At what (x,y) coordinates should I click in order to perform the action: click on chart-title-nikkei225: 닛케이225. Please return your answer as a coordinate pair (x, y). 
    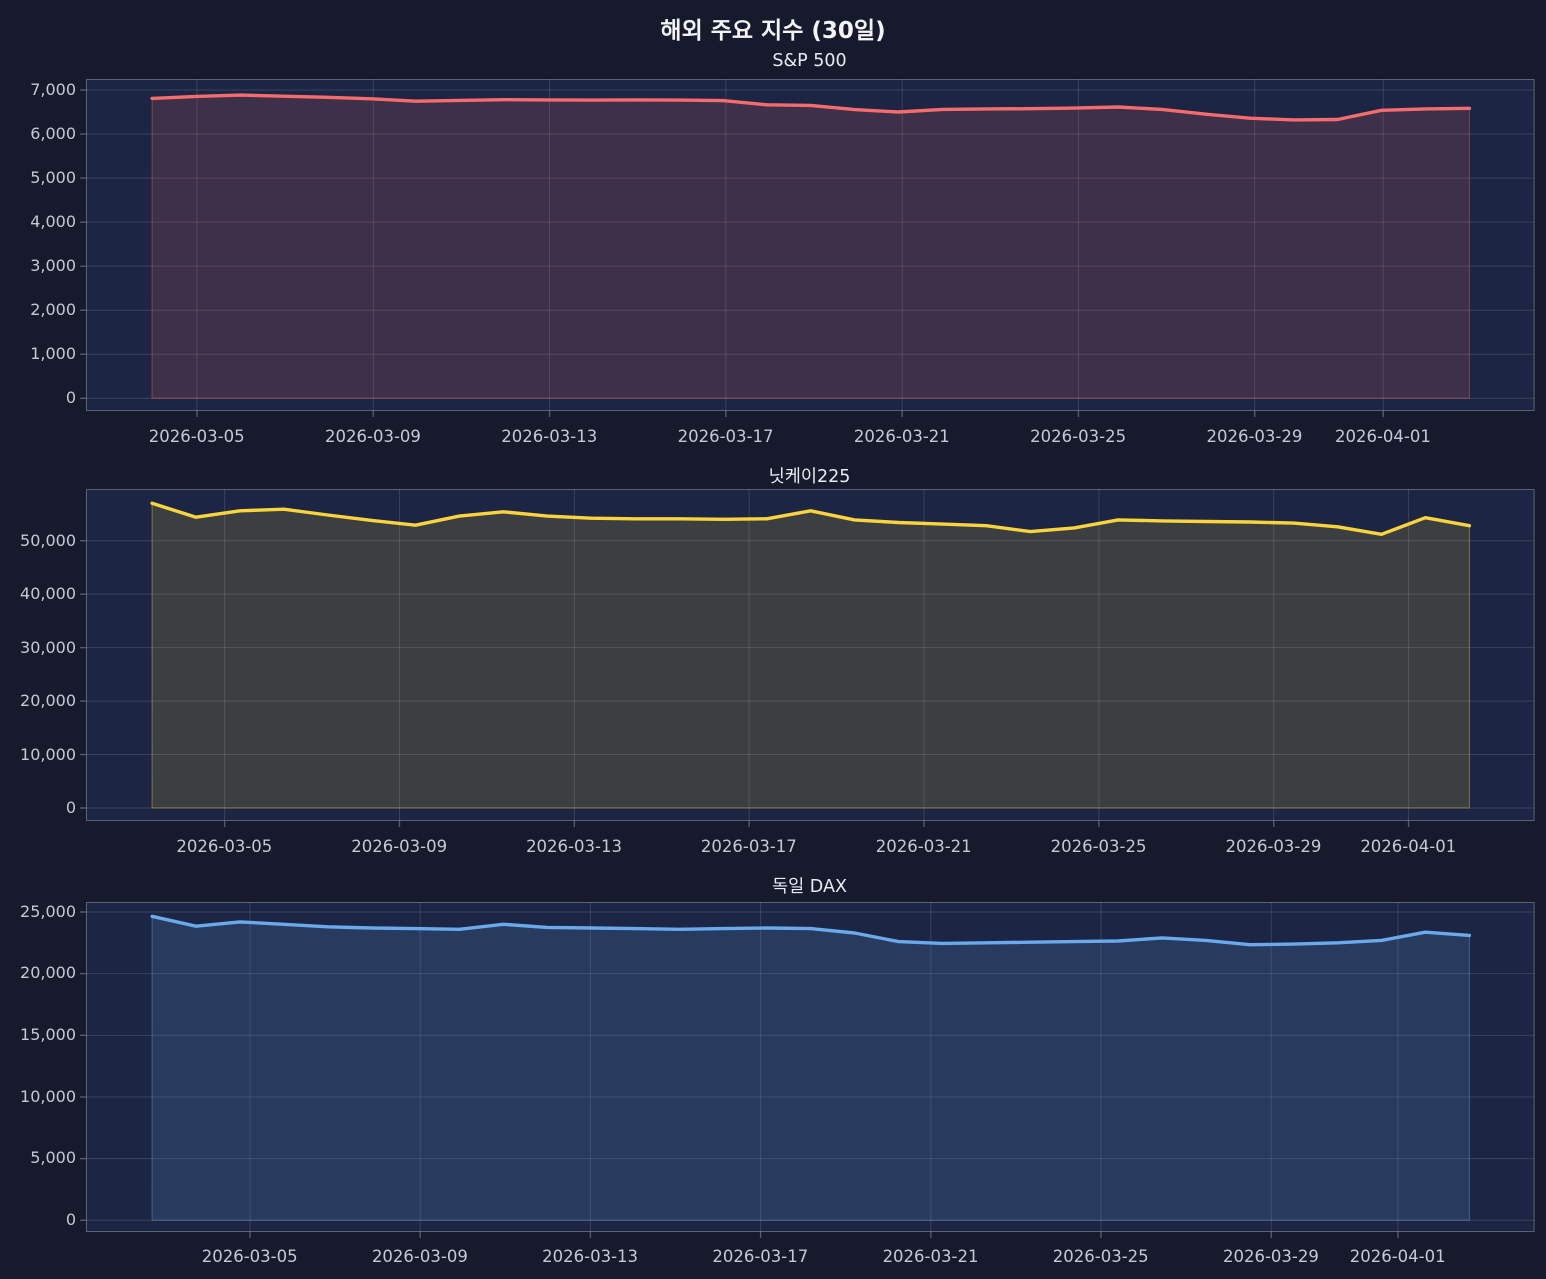
    Looking at the image, I should click on (809, 477).